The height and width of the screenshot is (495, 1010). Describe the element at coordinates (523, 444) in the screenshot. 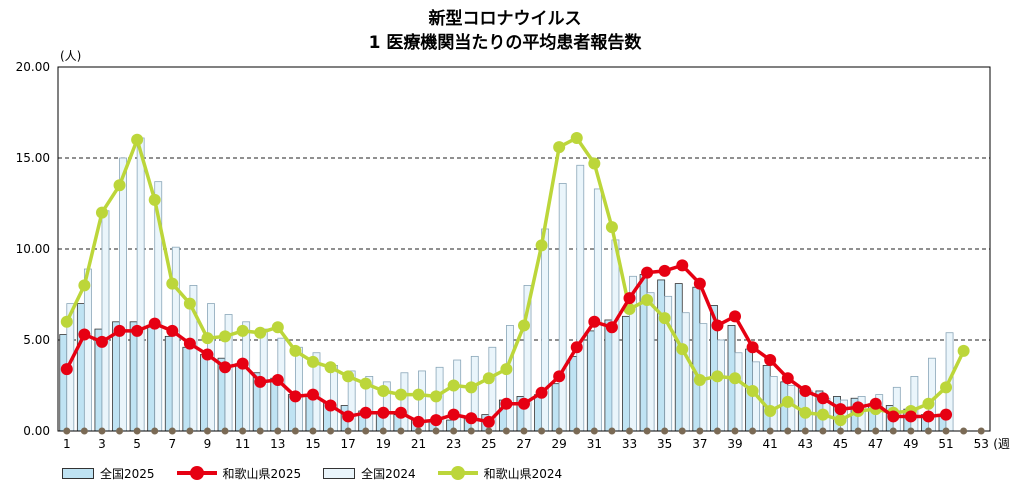

I see `x-tick-label: 27` at that location.